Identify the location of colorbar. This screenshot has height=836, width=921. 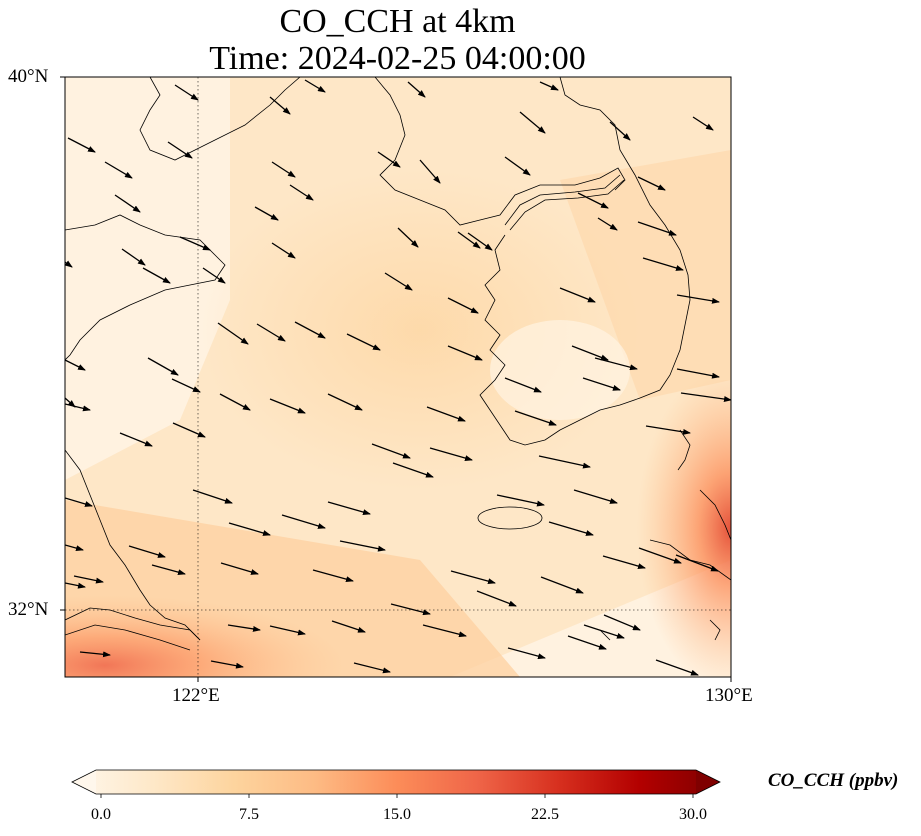
(396, 783).